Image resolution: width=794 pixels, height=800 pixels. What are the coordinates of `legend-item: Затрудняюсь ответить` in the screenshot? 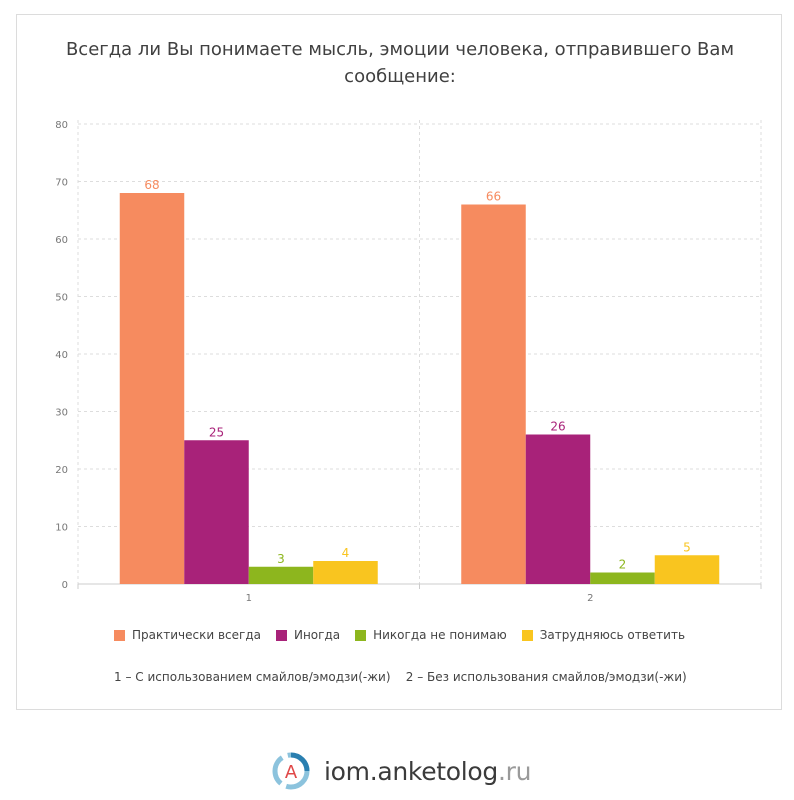 It's located at (603, 635).